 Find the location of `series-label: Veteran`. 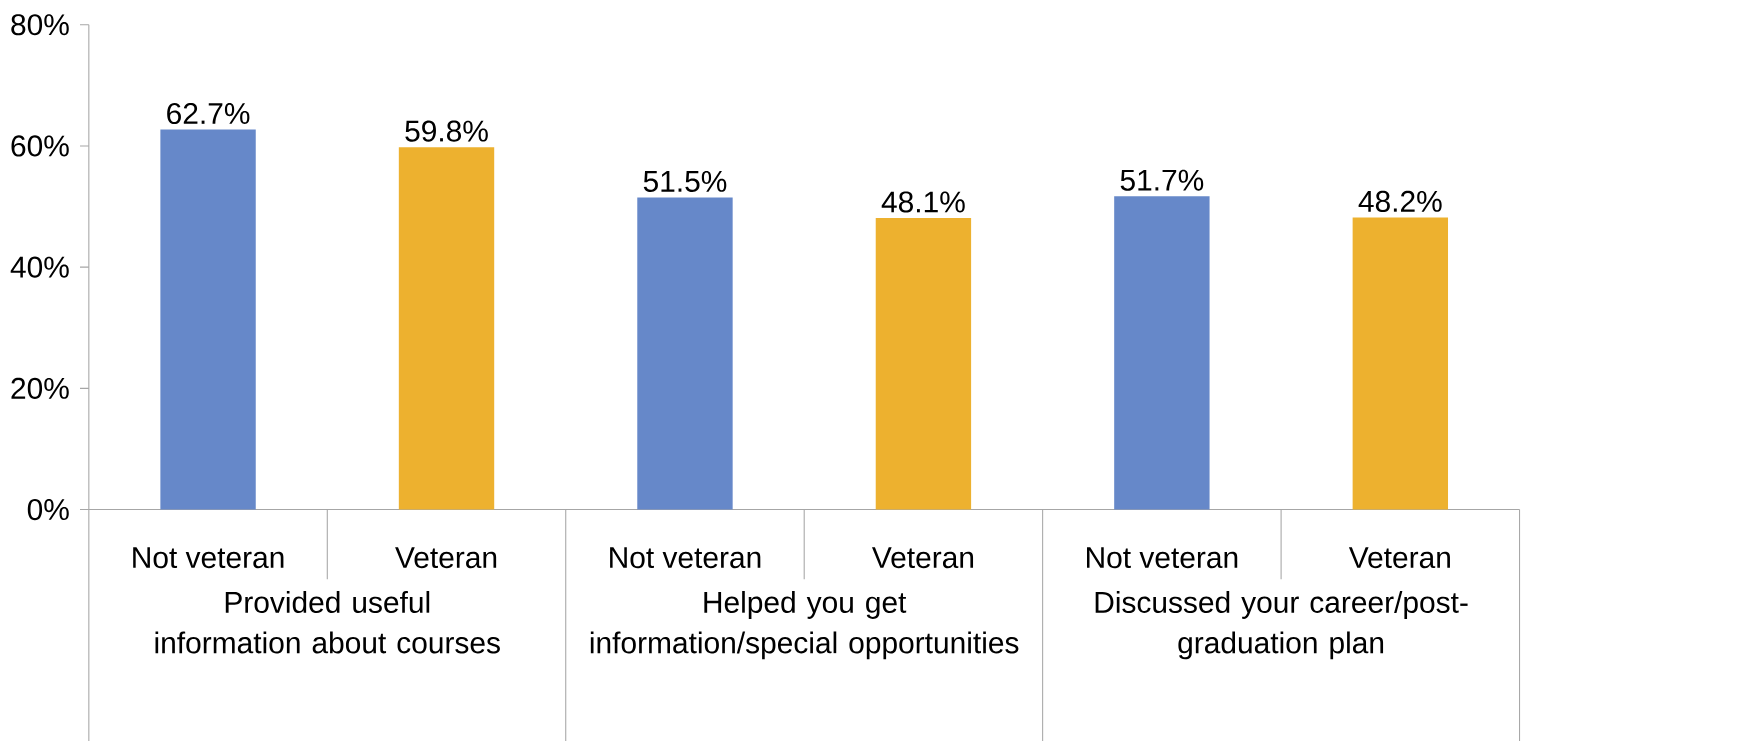

series-label: Veteran is located at coordinates (446, 557).